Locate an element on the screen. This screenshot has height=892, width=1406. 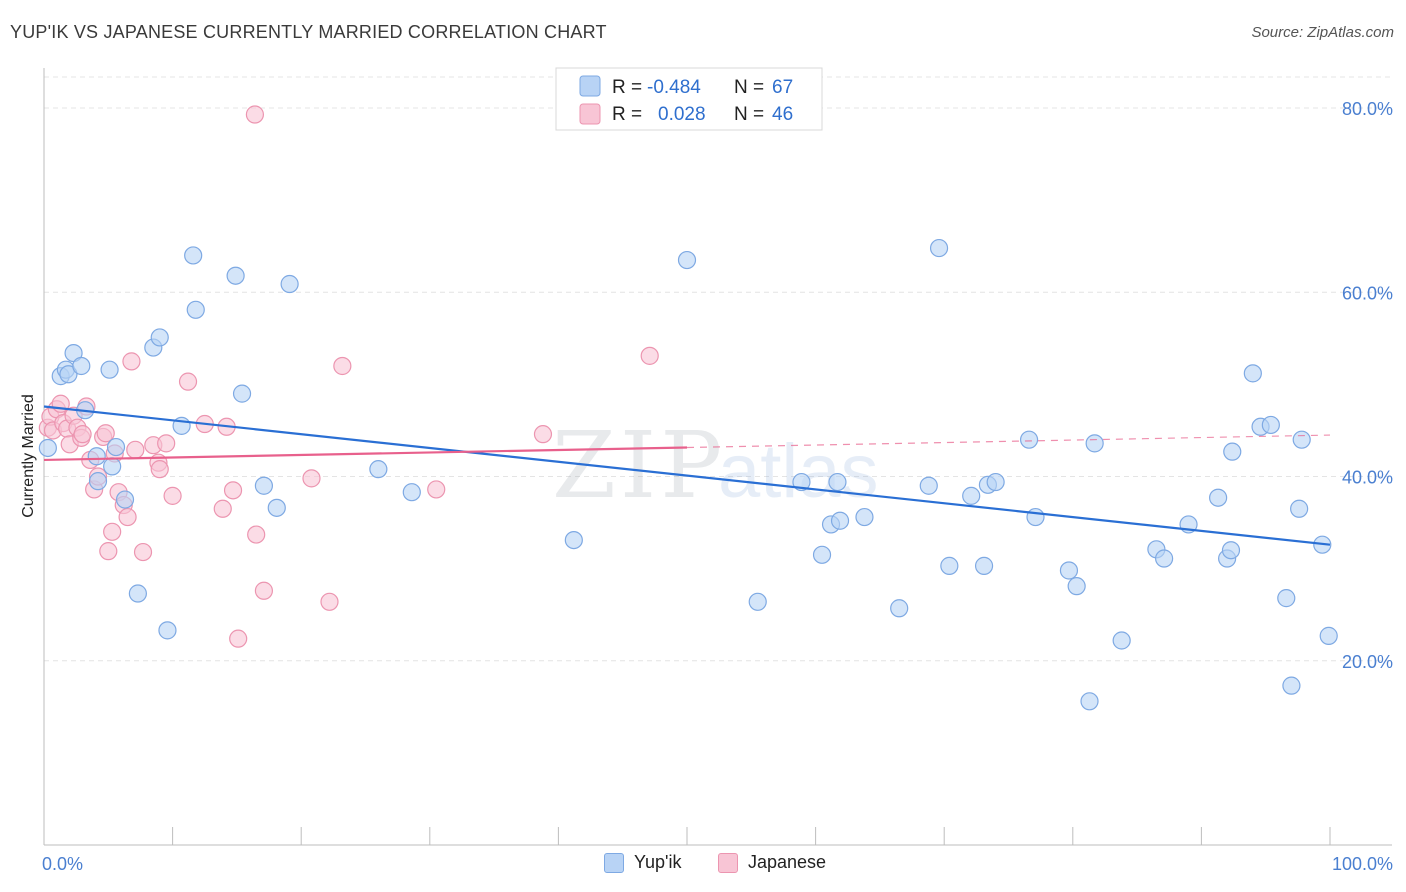
y-tick-label: 60.0% is located at coordinates (1367, 293).